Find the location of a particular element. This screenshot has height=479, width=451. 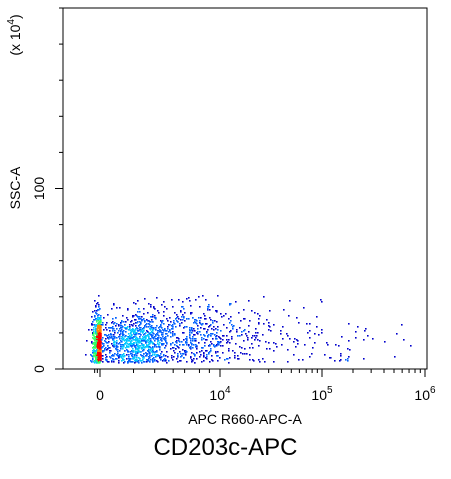

chart-caption: CD203c-APC is located at coordinates (225, 447).